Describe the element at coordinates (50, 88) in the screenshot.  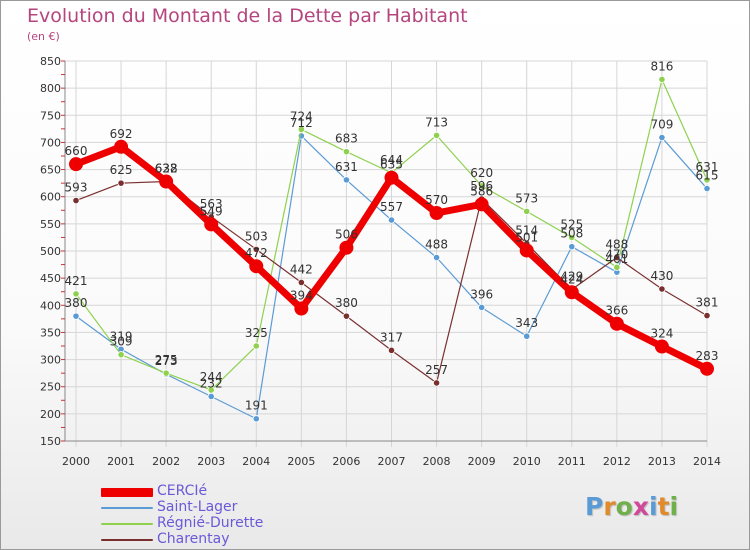
I see `y-tick-label: 800` at that location.